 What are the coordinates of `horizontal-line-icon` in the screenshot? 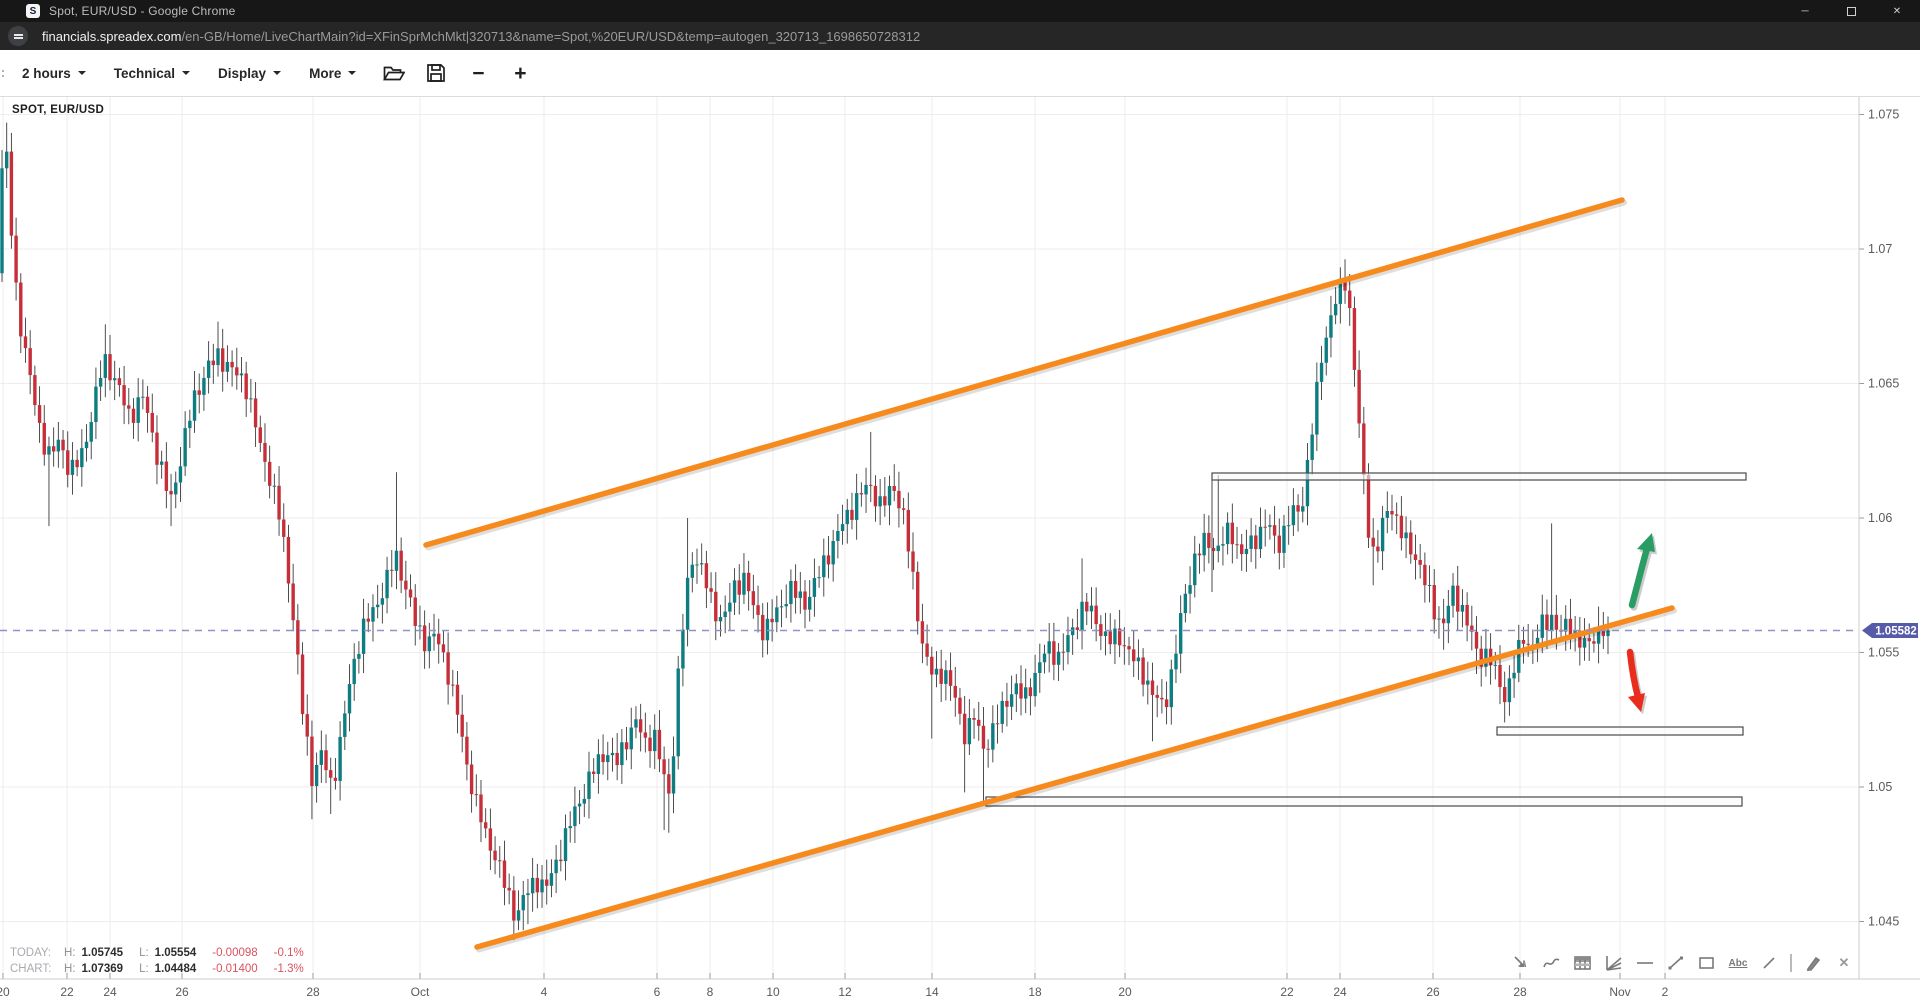 It's located at (1645, 963).